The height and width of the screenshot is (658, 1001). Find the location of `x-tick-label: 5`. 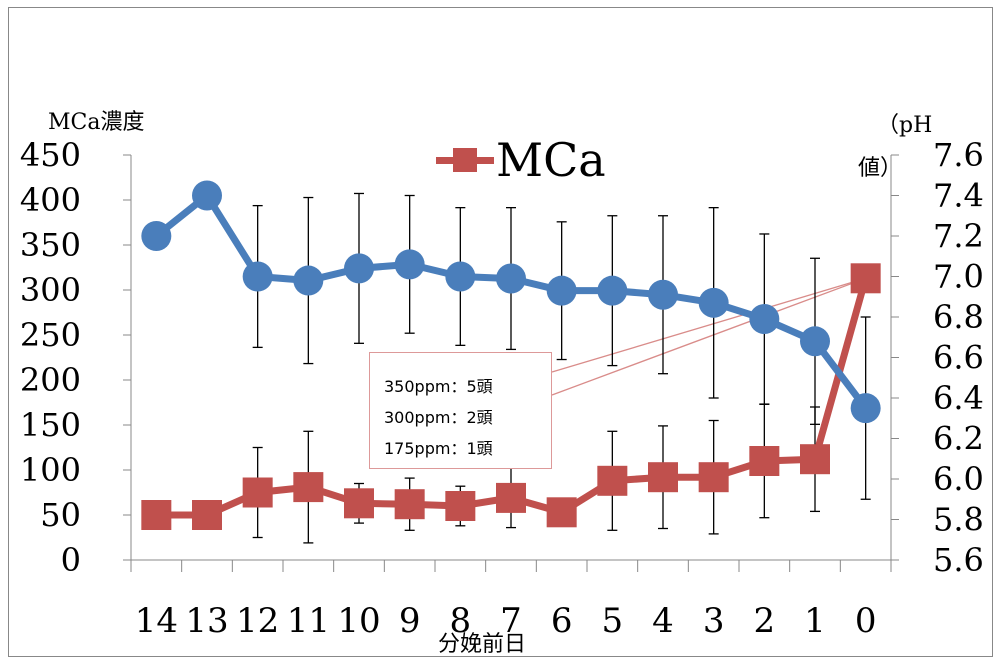

x-tick-label: 5 is located at coordinates (613, 621).